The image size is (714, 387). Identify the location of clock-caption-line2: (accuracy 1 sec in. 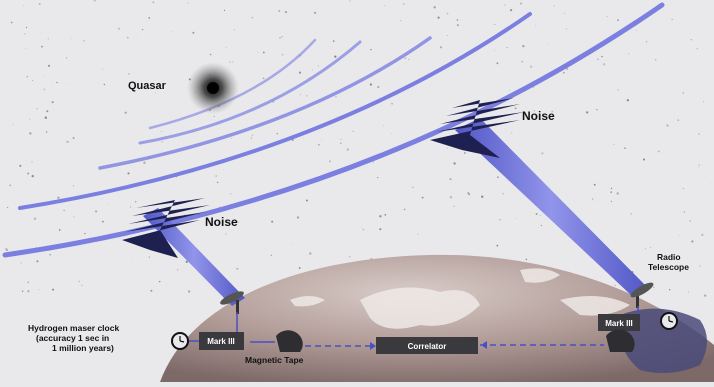
(72, 338).